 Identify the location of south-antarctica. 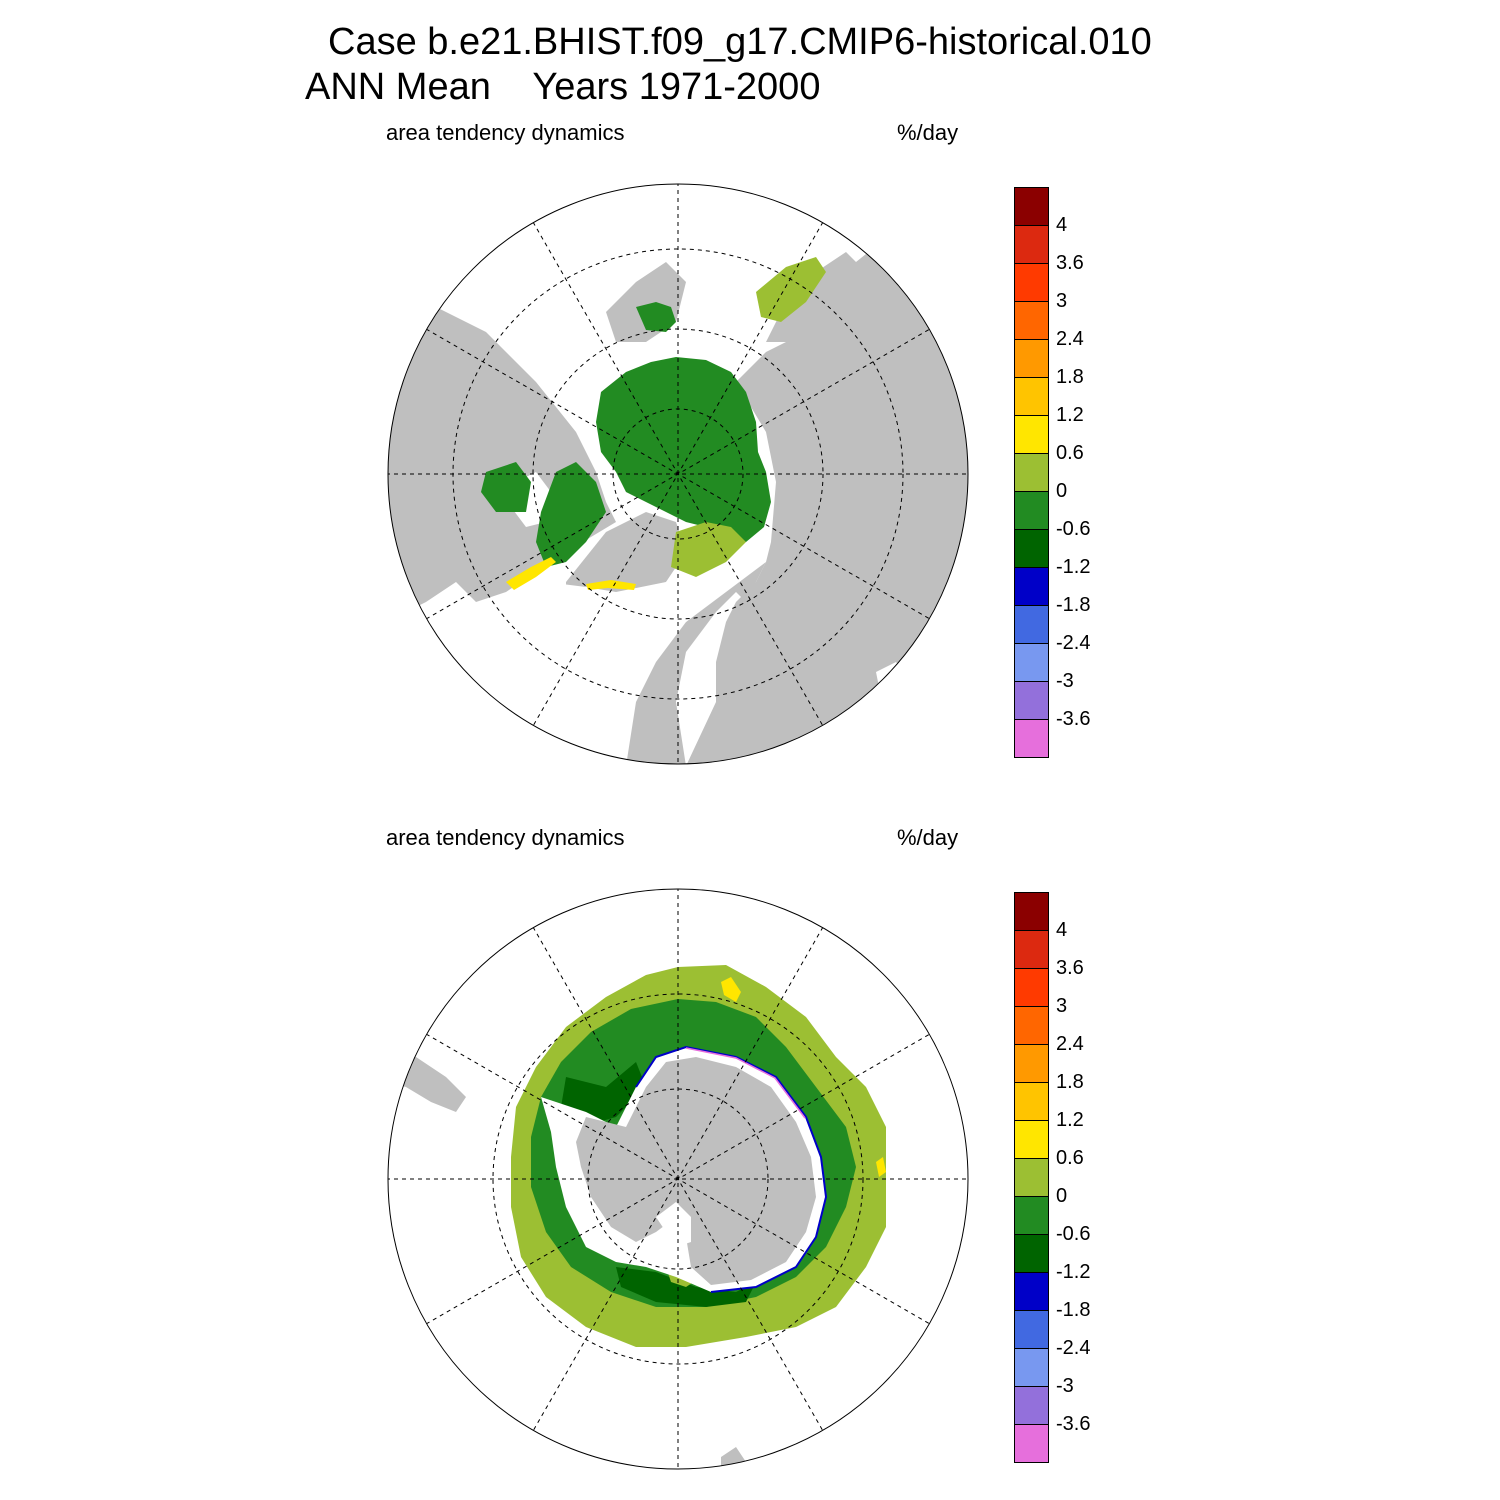
(696, 1171).